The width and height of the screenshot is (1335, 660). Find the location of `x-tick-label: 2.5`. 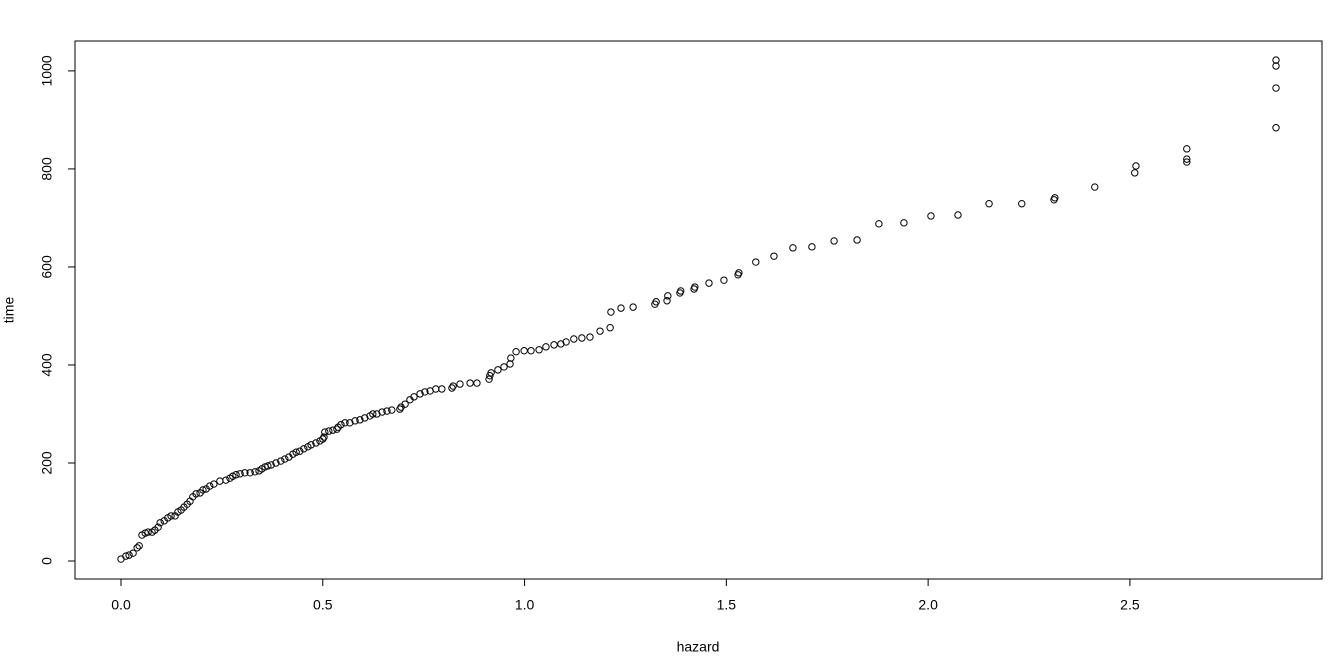

x-tick-label: 2.5 is located at coordinates (1130, 605).